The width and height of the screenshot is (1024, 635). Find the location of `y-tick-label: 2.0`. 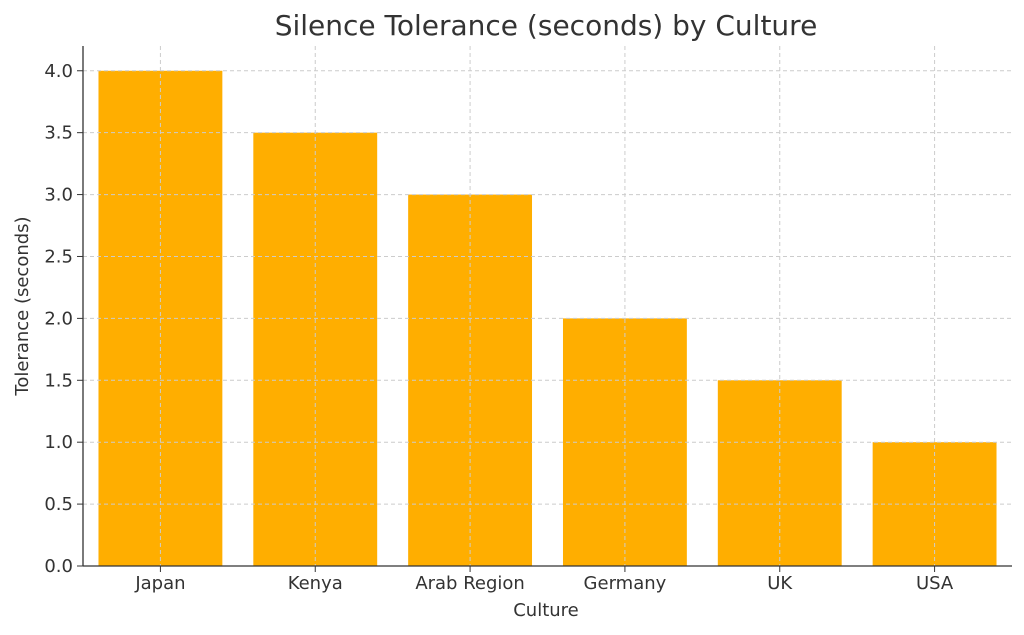

y-tick-label: 2.0 is located at coordinates (58, 318).